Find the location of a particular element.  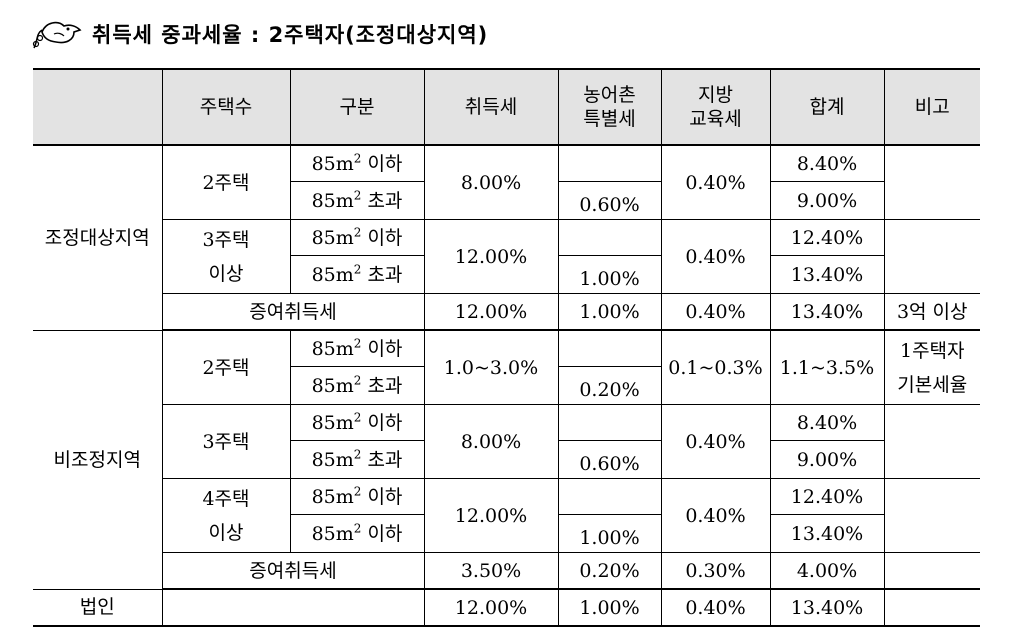

header-blank is located at coordinates (98, 107).